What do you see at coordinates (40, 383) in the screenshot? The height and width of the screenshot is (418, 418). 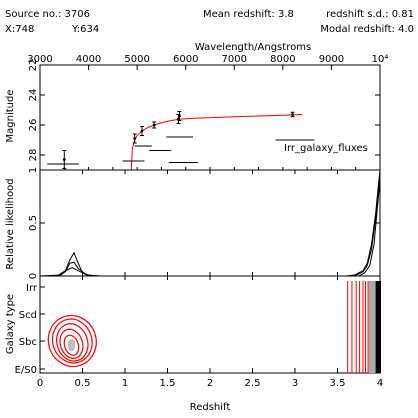 I see `redshift-tick-label: 0` at bounding box center [40, 383].